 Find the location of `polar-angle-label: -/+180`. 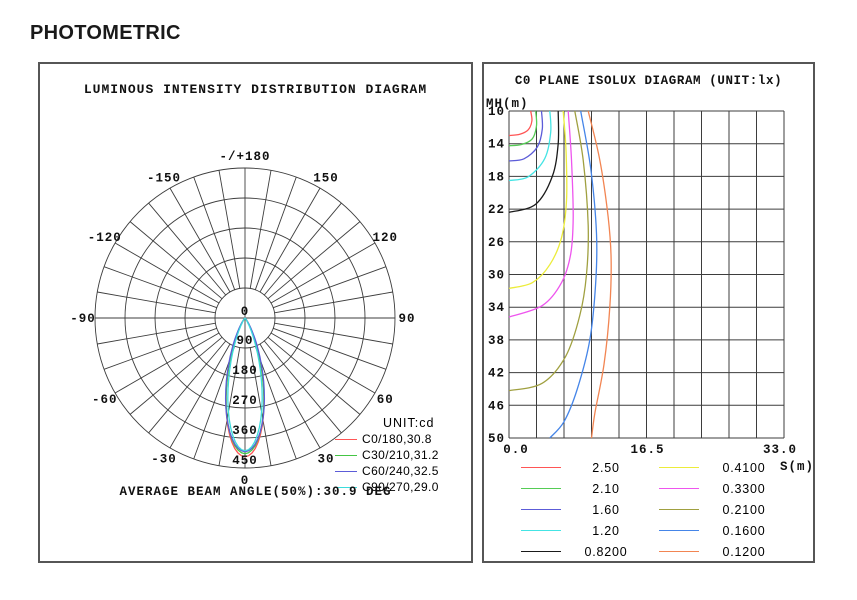

polar-angle-label: -/+180 is located at coordinates (244, 157).